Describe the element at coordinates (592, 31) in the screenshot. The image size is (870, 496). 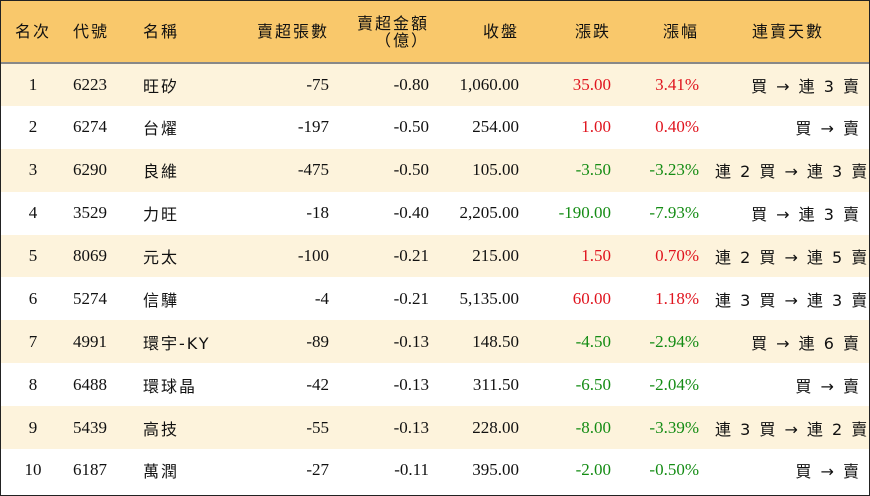
I see `header-change: 漲跌` at that location.